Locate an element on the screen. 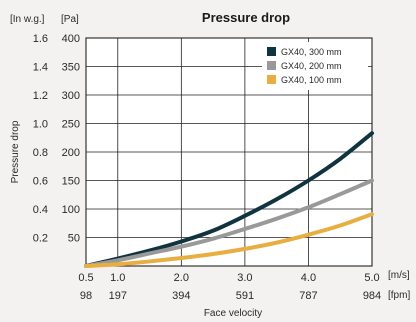 This screenshot has height=322, width=416. y-tick-label-pa: 50 is located at coordinates (74, 239).